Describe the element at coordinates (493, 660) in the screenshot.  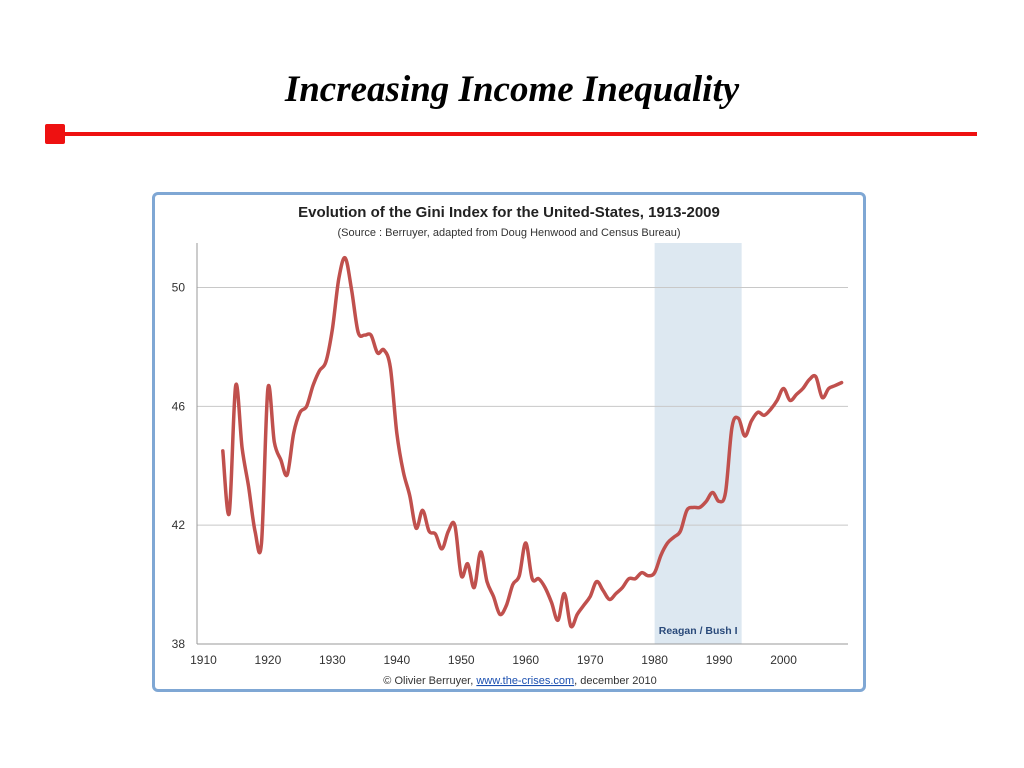
I see `x-tick-labels: 1910 1920 1930 1940 1950 1960 1970 1980 1990 2000` at that location.